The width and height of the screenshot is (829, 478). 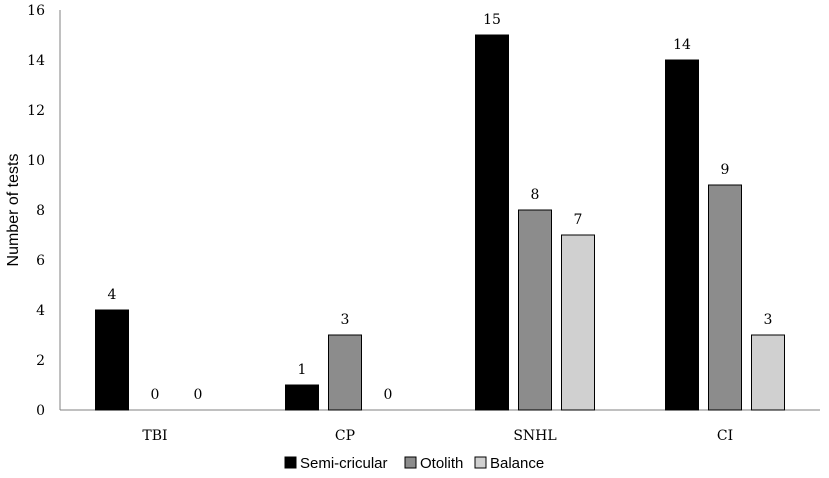 I want to click on legend-swatch-balance, so click(x=480, y=462).